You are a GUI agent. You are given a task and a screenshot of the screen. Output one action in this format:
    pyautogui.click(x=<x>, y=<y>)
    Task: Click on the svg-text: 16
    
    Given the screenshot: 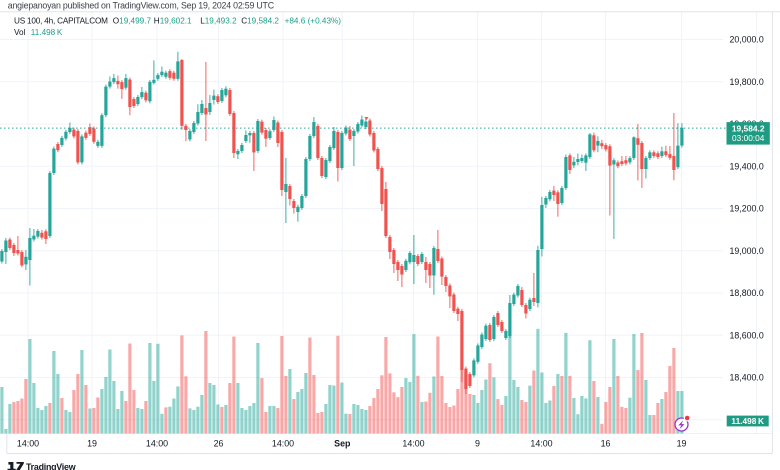 What is the action you would take?
    pyautogui.click(x=606, y=444)
    